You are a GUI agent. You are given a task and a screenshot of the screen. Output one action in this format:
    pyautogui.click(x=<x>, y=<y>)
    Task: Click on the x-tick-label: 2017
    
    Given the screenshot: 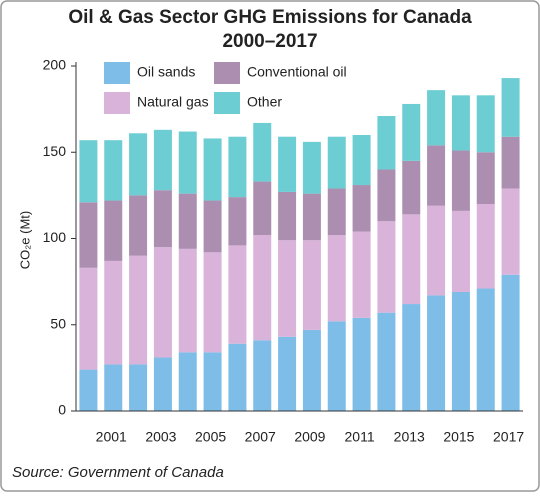 What is the action you would take?
    pyautogui.click(x=508, y=437)
    